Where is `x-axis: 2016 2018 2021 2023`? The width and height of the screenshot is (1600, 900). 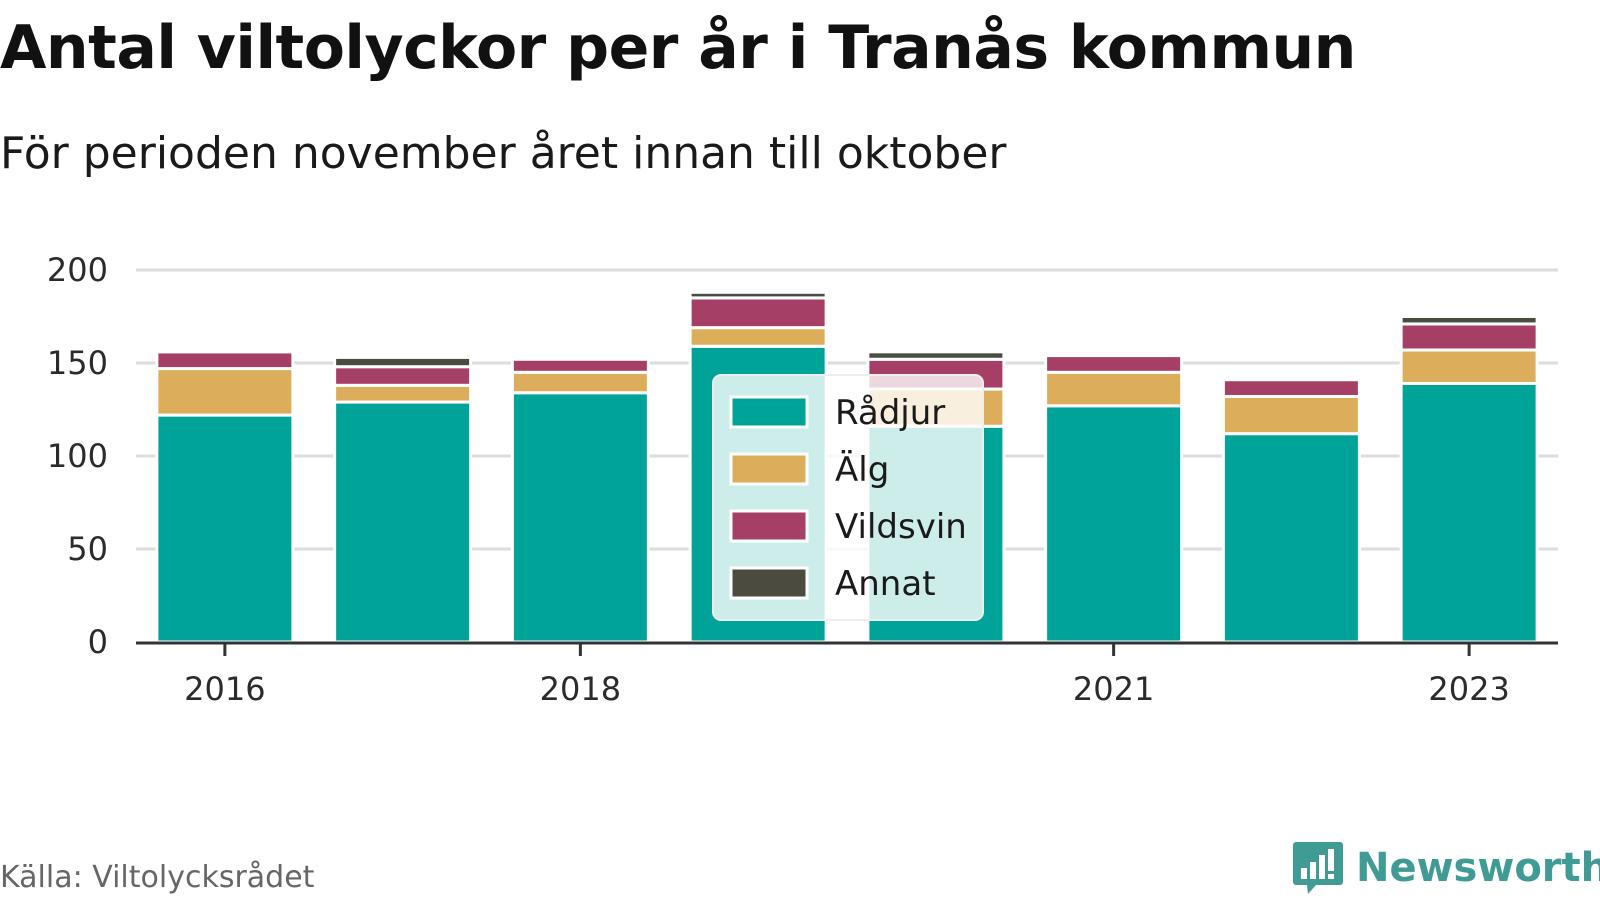
x-axis: 2016 2018 2021 2023 is located at coordinates (847, 674).